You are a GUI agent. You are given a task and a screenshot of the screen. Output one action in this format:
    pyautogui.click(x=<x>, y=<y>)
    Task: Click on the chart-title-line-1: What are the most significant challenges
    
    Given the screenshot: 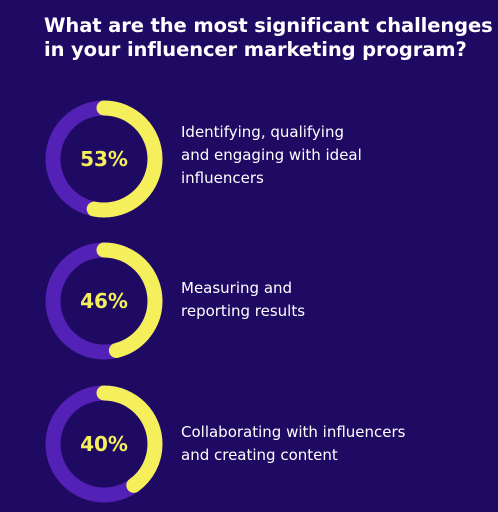 What is the action you would take?
    pyautogui.click(x=268, y=25)
    